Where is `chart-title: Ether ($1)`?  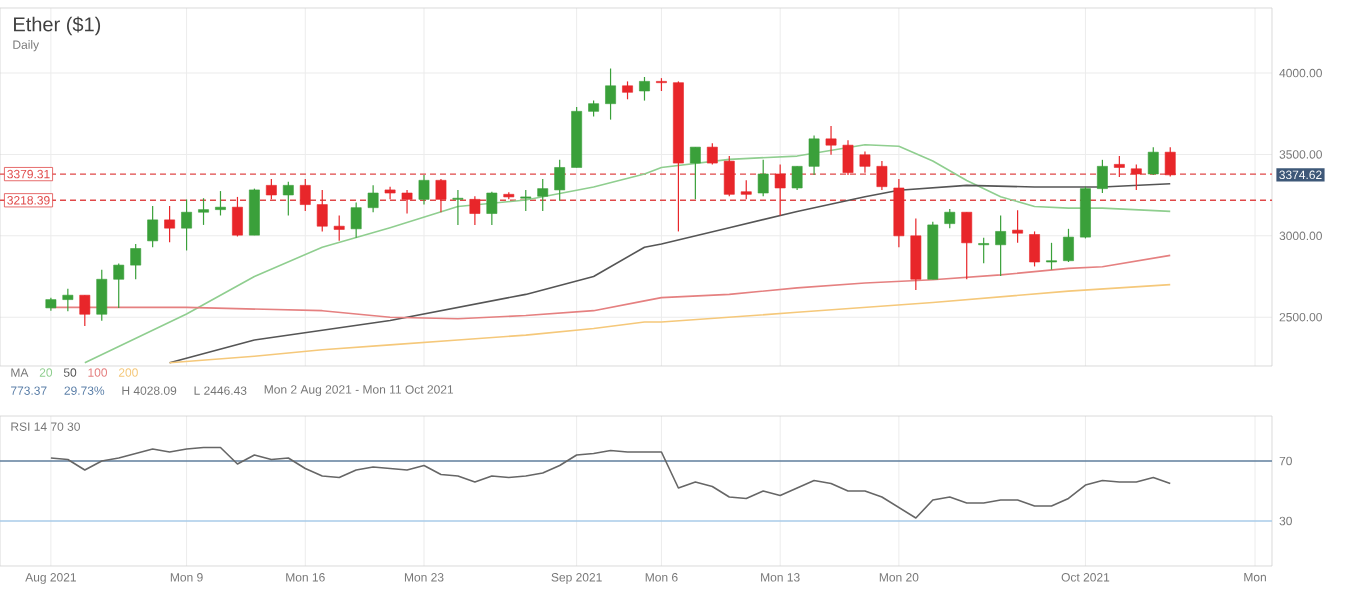 chart-title: Ether ($1) is located at coordinates (57, 26).